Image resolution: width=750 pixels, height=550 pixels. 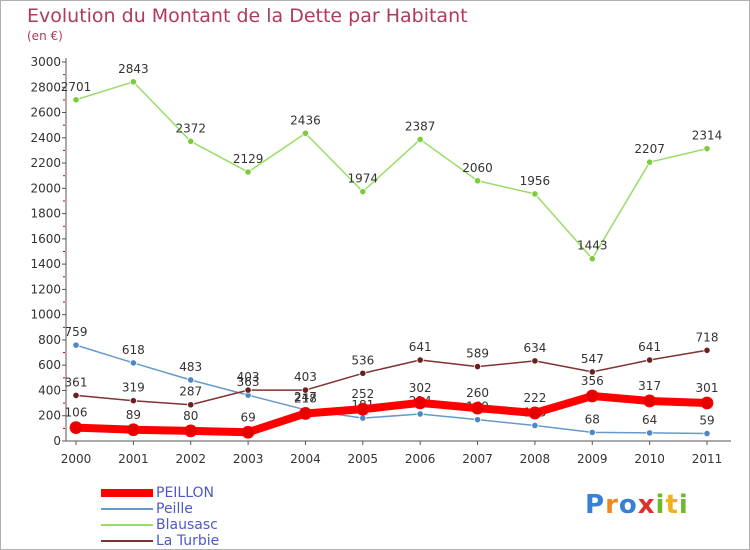 What do you see at coordinates (477, 459) in the screenshot?
I see `x-tick-label: 2007` at bounding box center [477, 459].